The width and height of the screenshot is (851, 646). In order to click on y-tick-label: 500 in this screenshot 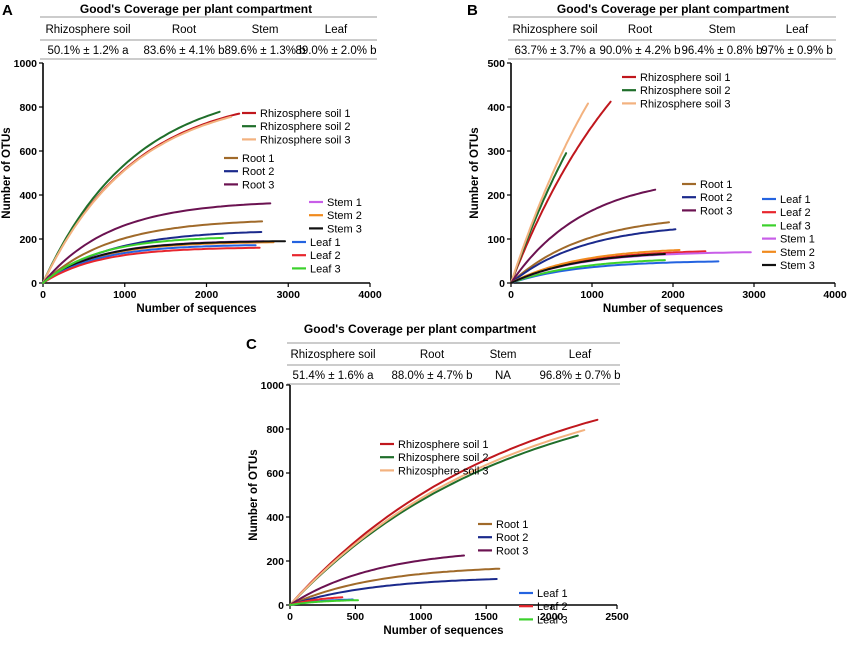, I will do `click(496, 64)`.